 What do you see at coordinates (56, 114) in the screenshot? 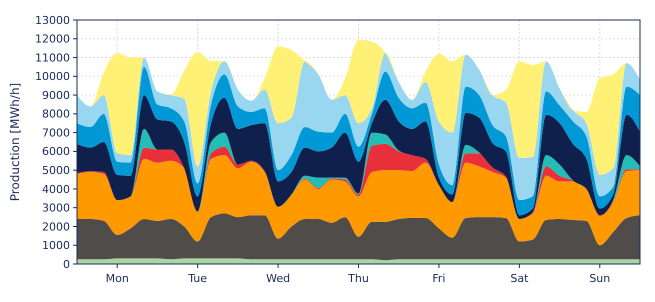
I see `y-tick-label: 8000` at bounding box center [56, 114].